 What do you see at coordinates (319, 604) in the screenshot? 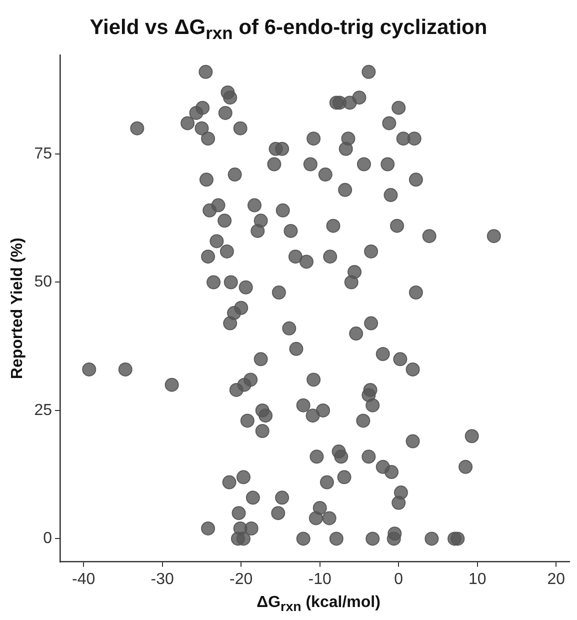
I see `x-axis-title: ΔG$_{rxn}$ (kcal/mol)` at bounding box center [319, 604].